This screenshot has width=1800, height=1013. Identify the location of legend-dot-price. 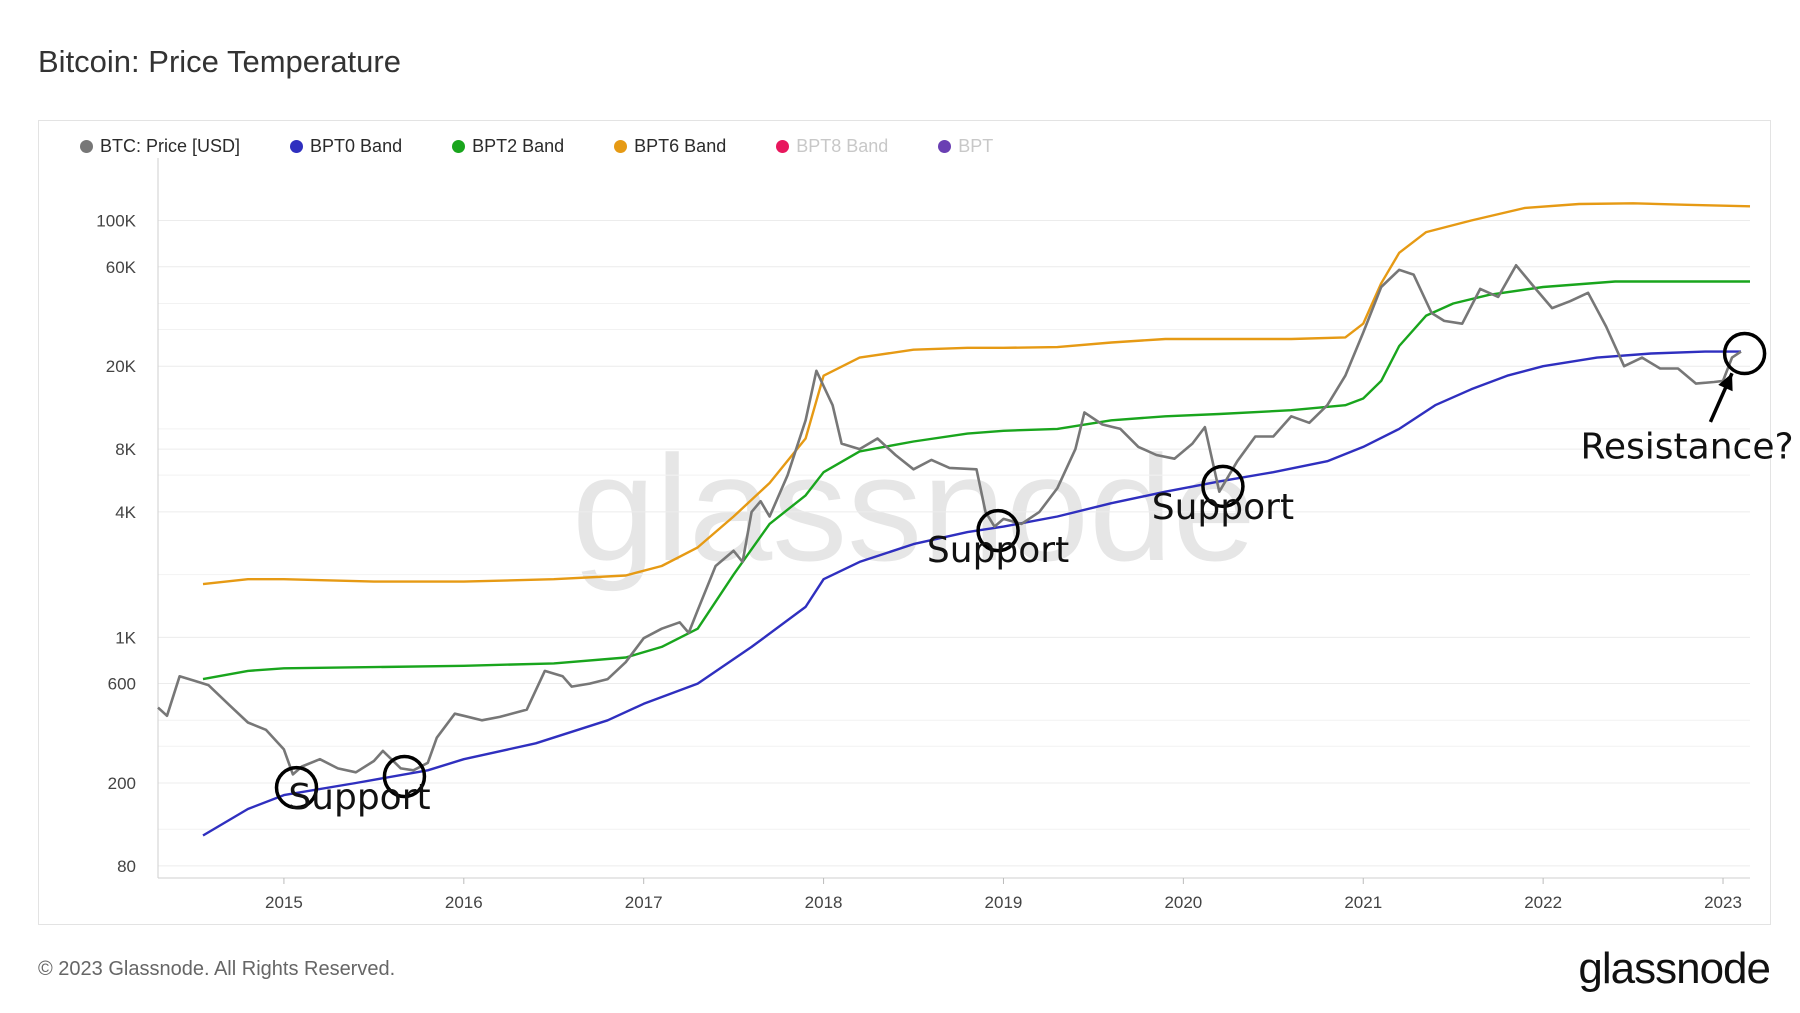
(86, 146).